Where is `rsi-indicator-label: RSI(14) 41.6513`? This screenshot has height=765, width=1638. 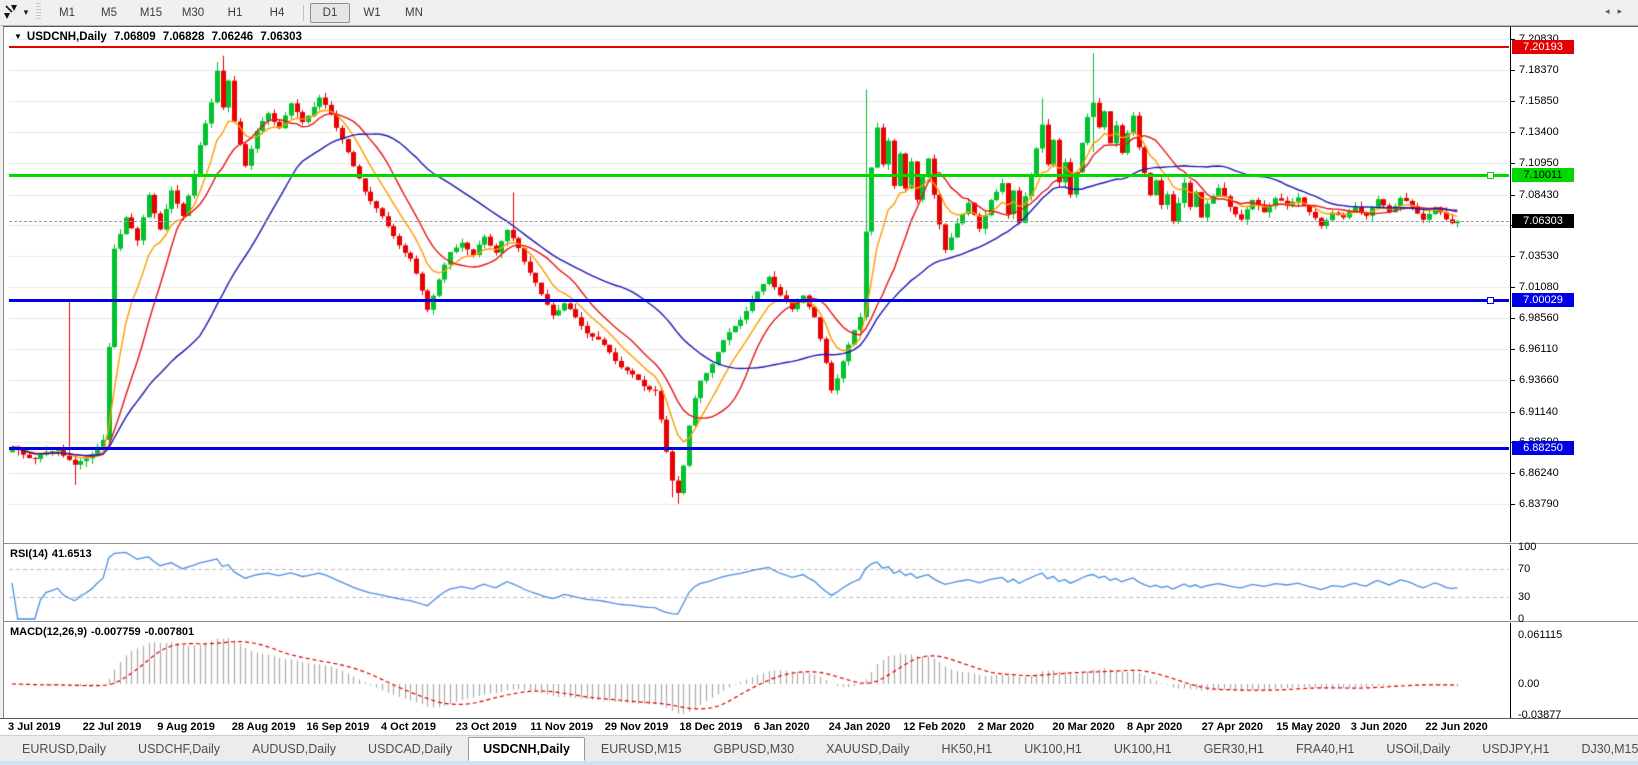
rsi-indicator-label: RSI(14) 41.6513 is located at coordinates (53, 554).